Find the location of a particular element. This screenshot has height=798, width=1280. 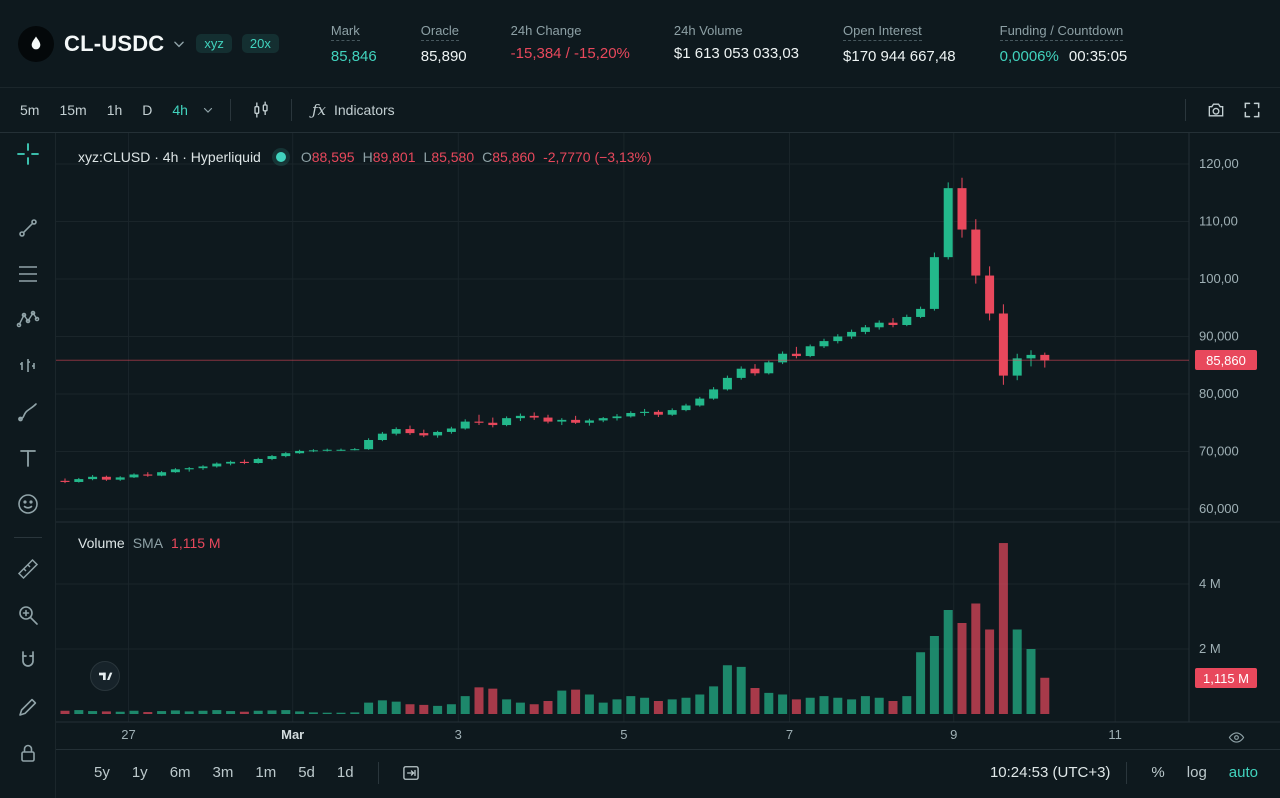

range-3m: 3m is located at coordinates (223, 772).